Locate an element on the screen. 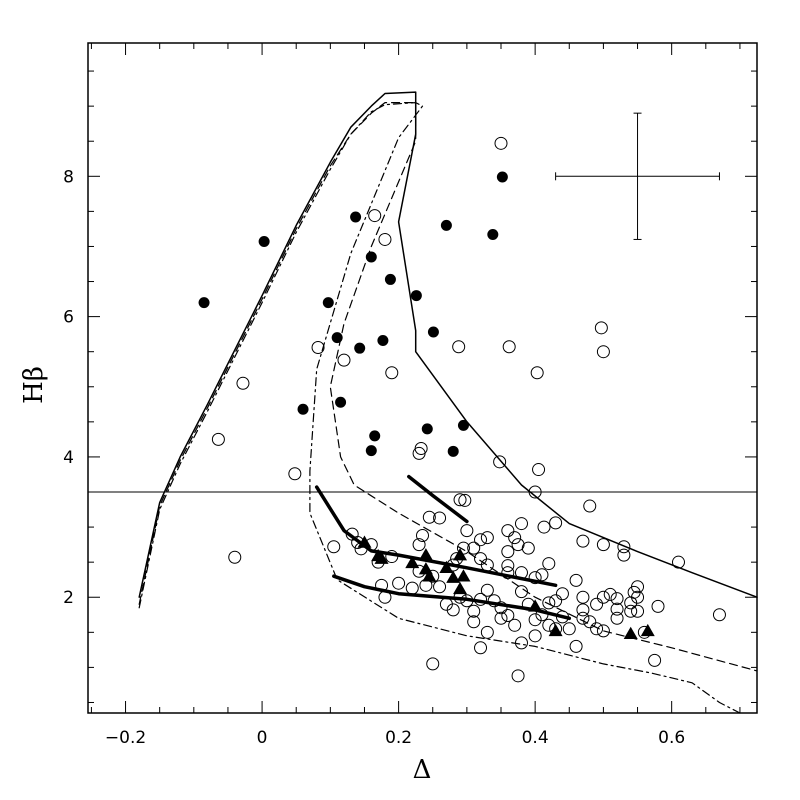  x-tick-label: 0.2 is located at coordinates (398, 738).